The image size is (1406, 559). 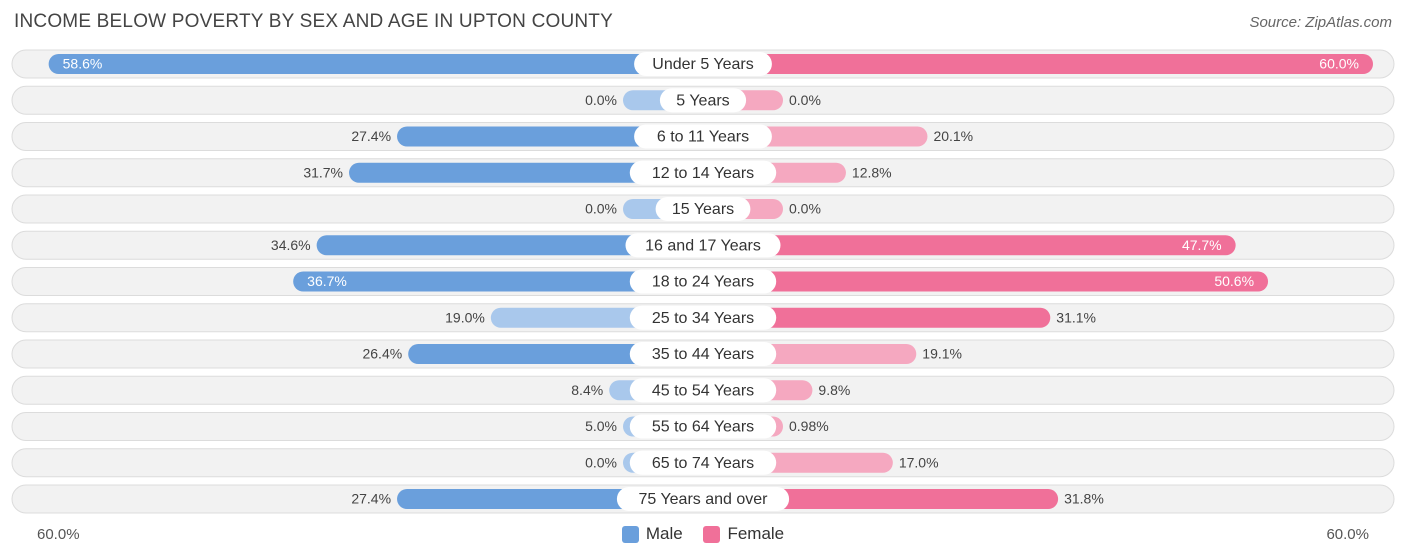 I want to click on category-label: 18 to 24 Years, so click(x=703, y=282).